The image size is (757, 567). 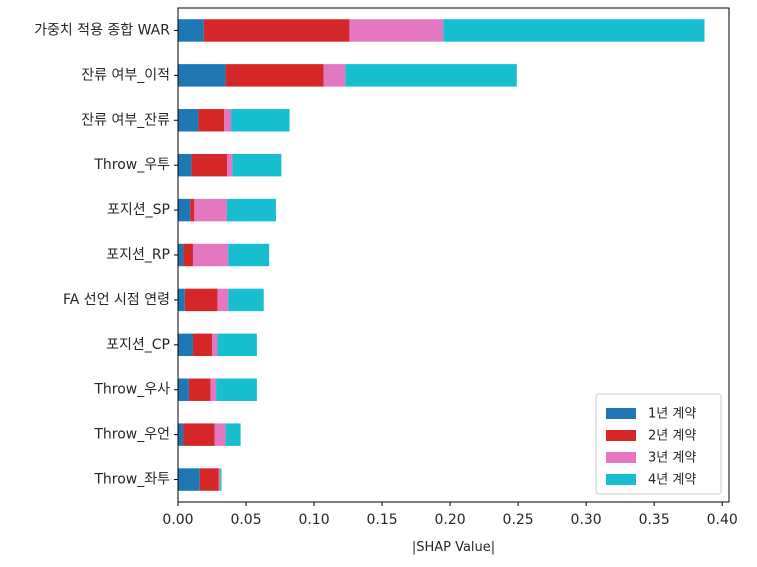 I want to click on y-tick-label: 가중치 적용 종합 WAR, so click(x=102, y=30).